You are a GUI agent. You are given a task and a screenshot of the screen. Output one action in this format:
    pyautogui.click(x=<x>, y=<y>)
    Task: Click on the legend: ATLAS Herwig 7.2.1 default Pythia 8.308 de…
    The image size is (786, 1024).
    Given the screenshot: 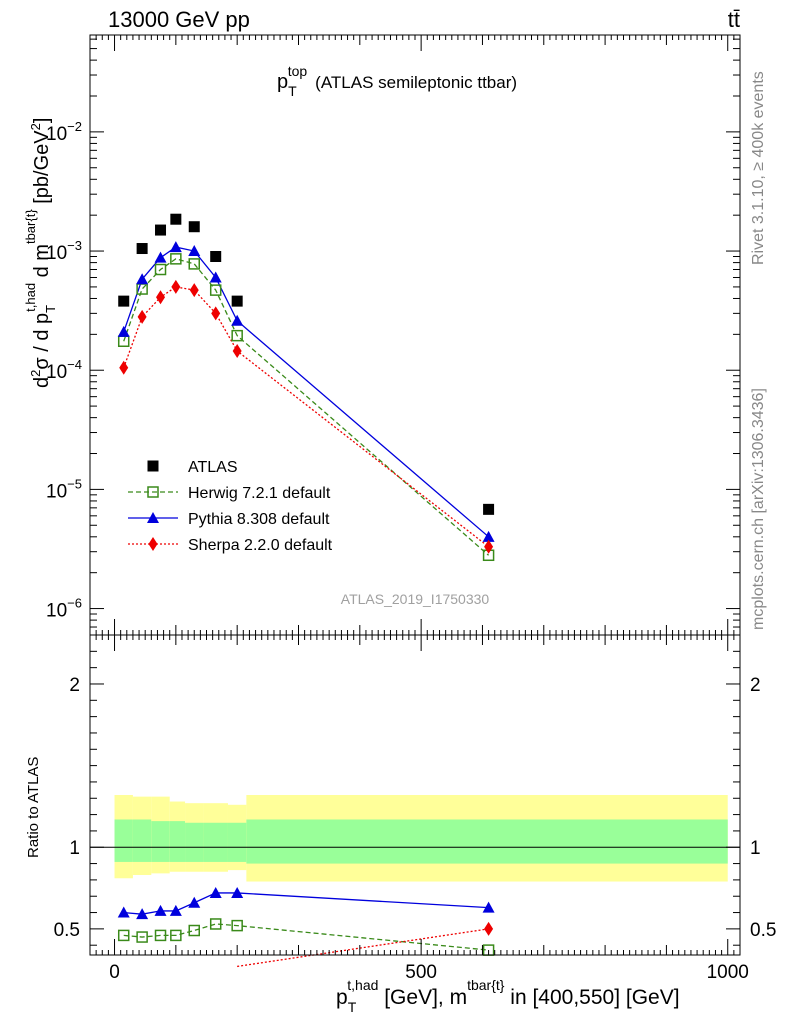 What is the action you would take?
    pyautogui.click(x=230, y=506)
    